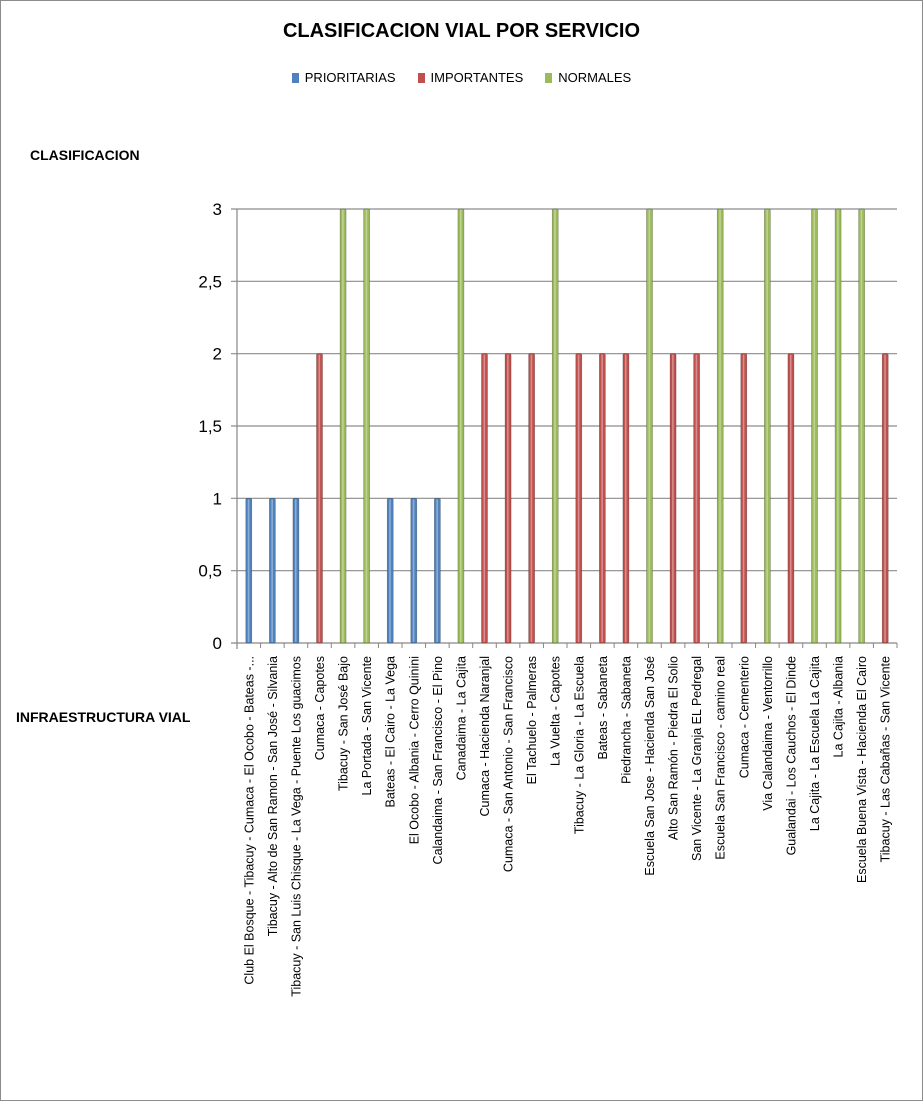 The height and width of the screenshot is (1101, 923). I want to click on x-tick-label: Tibacuy - La Gloria - La Escuela, so click(579, 745).